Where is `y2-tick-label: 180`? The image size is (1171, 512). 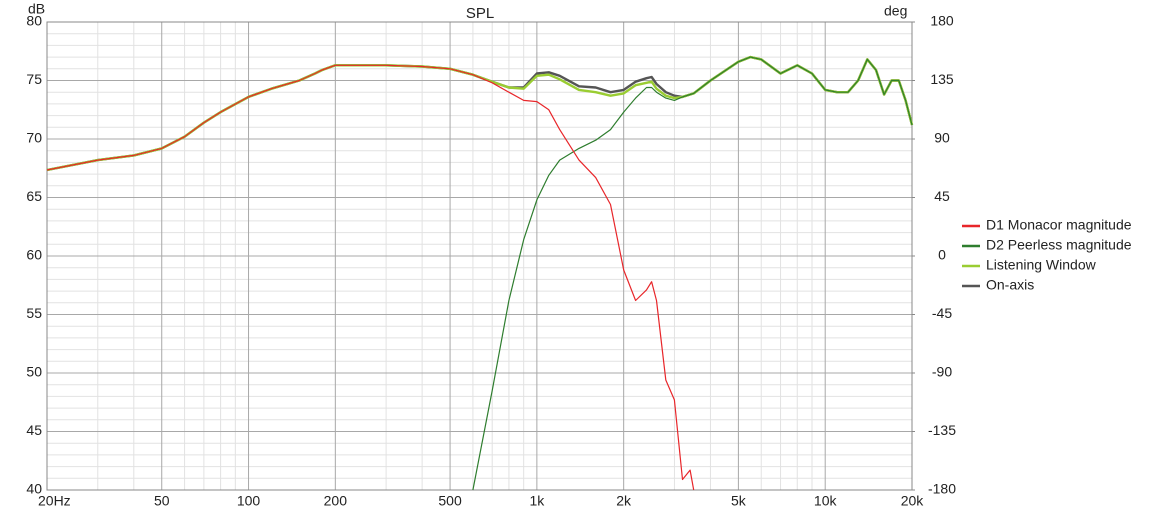 y2-tick-label: 180 is located at coordinates (942, 21).